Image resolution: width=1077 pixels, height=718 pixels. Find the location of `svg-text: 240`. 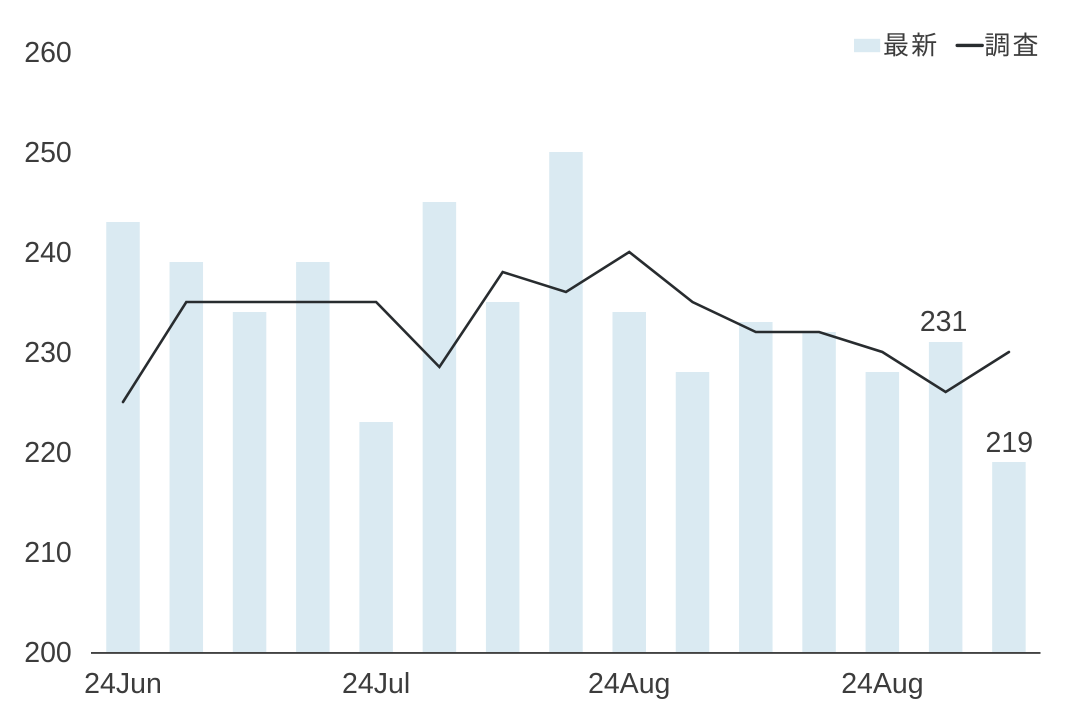

svg-text: 240 is located at coordinates (48, 253).